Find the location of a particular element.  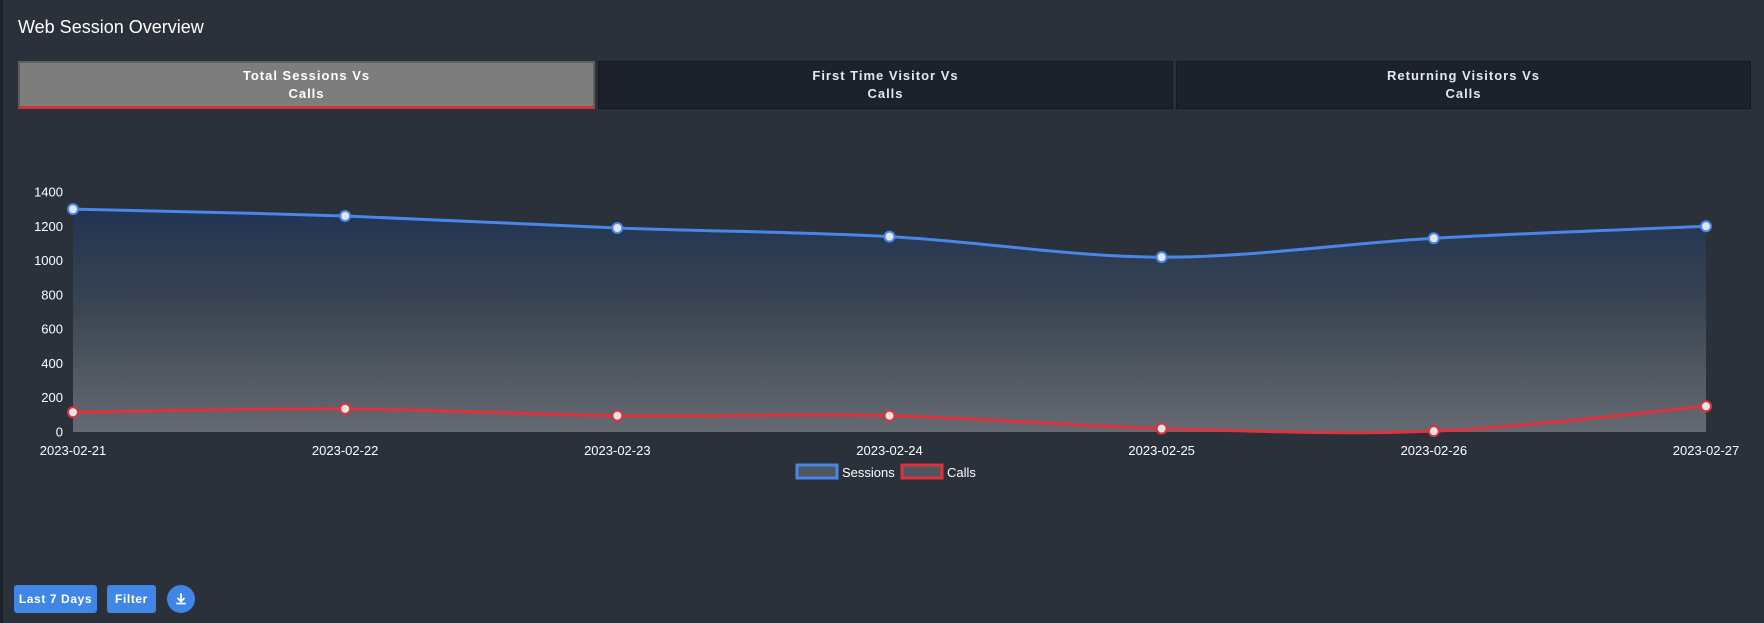

x-tick-label: 2023-02-22 is located at coordinates (345, 450).